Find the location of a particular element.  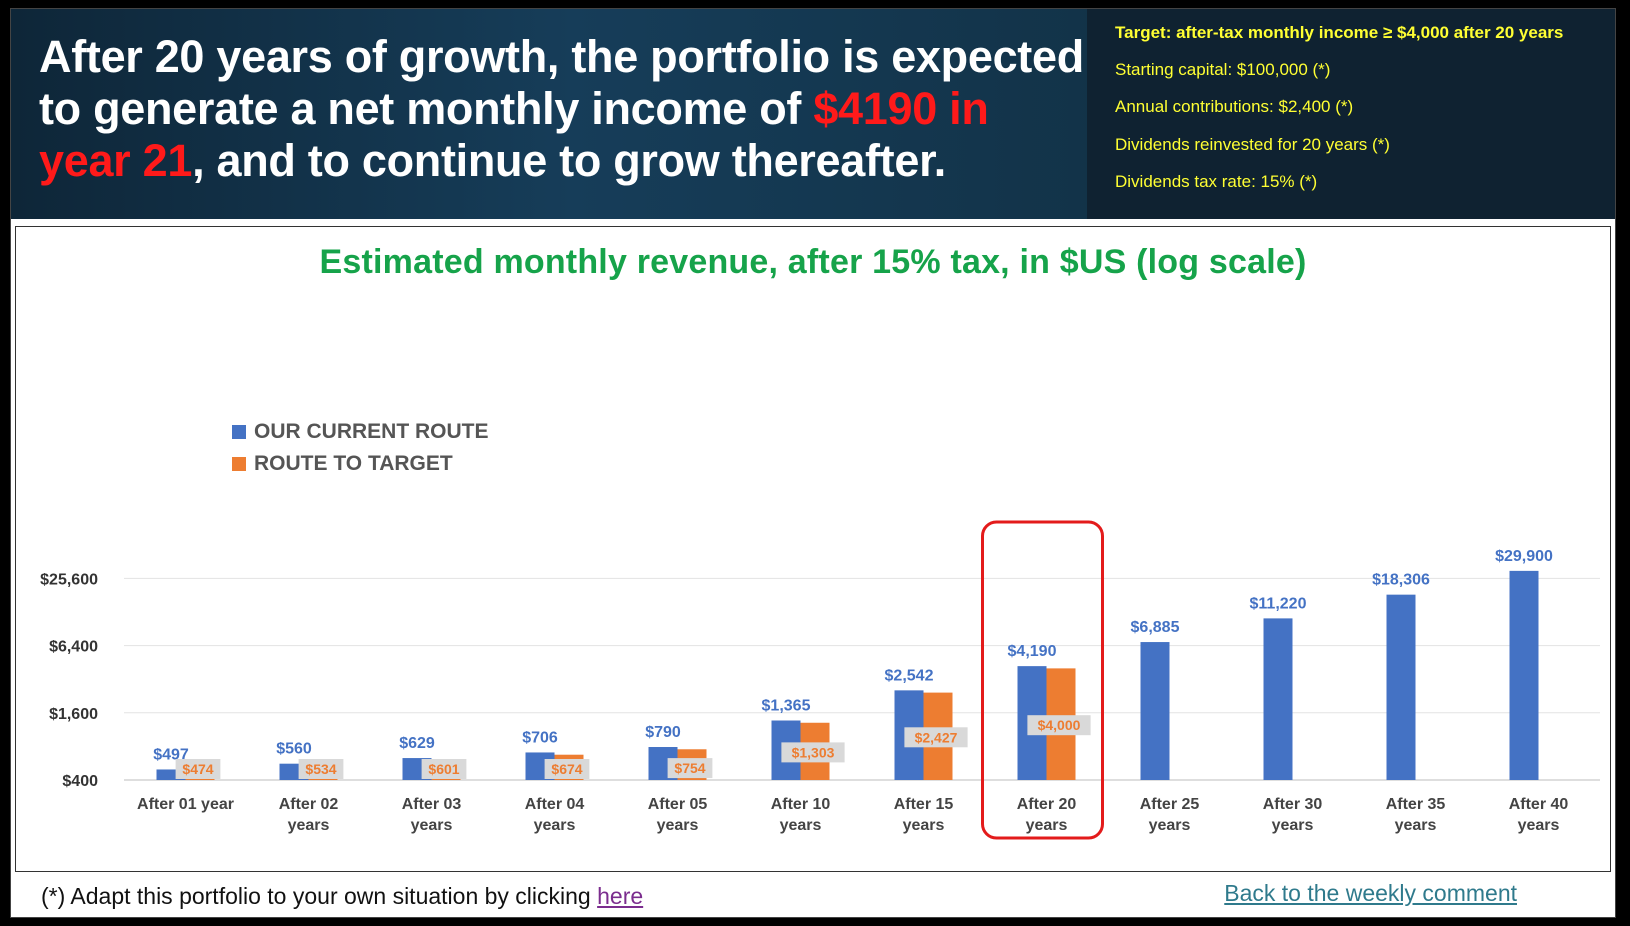

data-label-target: $534 is located at coordinates (320, 769).